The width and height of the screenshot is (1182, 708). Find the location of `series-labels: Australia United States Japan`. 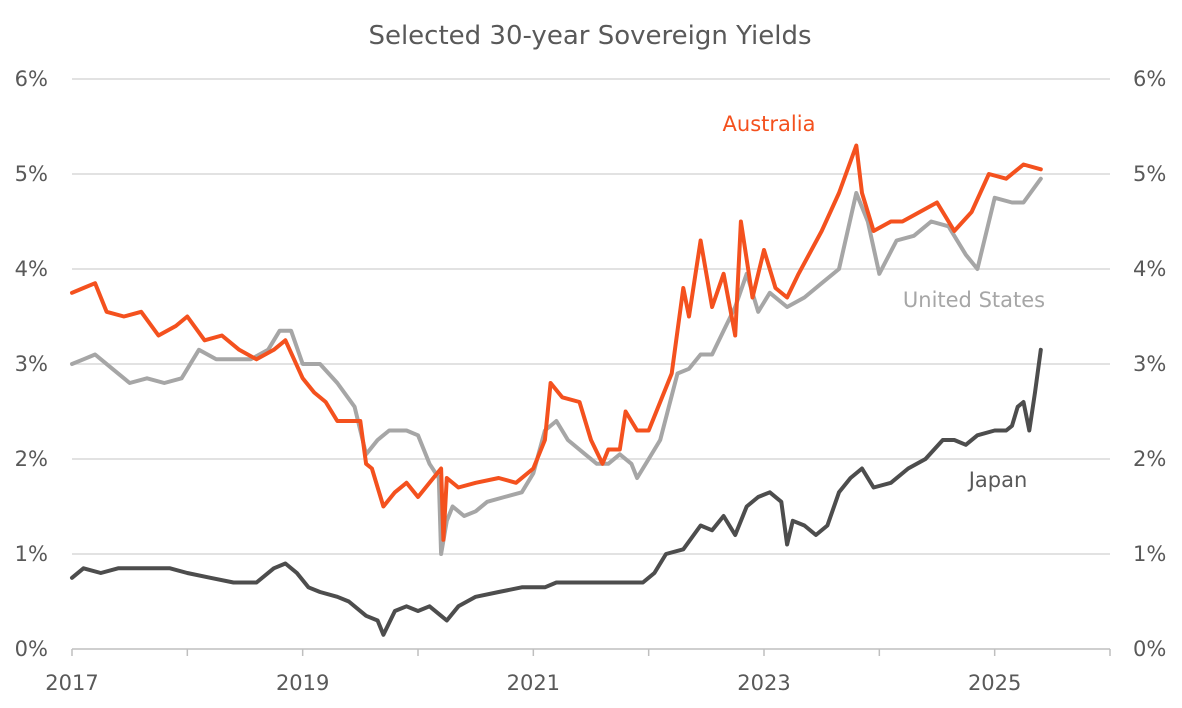

series-labels: Australia United States Japan is located at coordinates (884, 302).